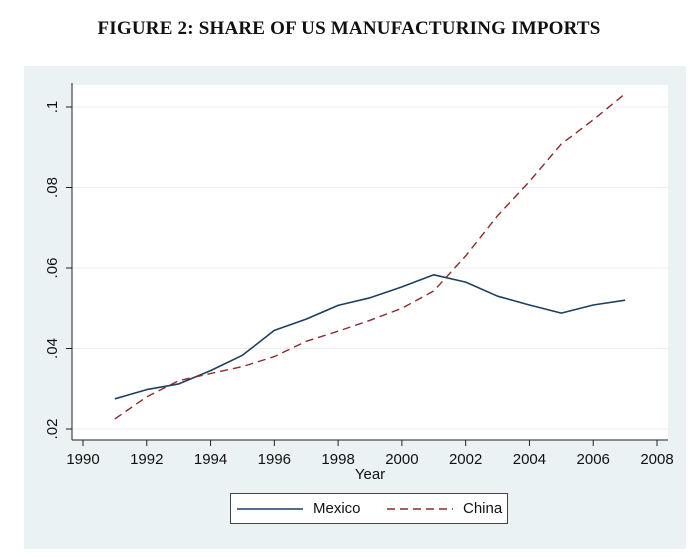  I want to click on x-tick-label-6: 2002, so click(465, 459).